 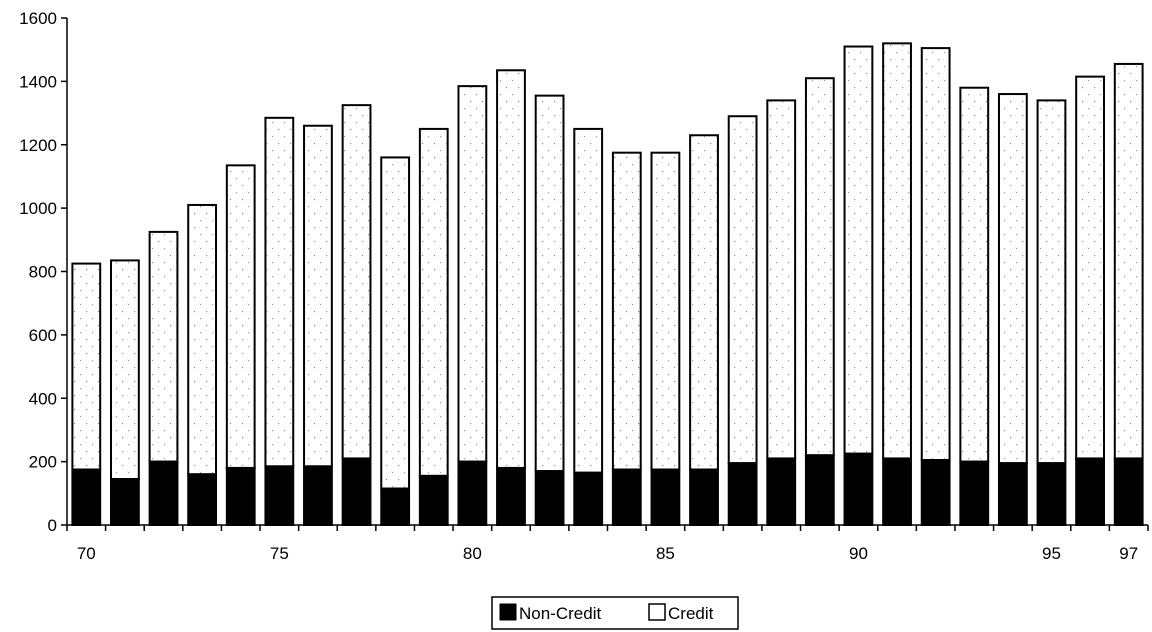 What do you see at coordinates (86, 553) in the screenshot?
I see `x-tick-label: 70` at bounding box center [86, 553].